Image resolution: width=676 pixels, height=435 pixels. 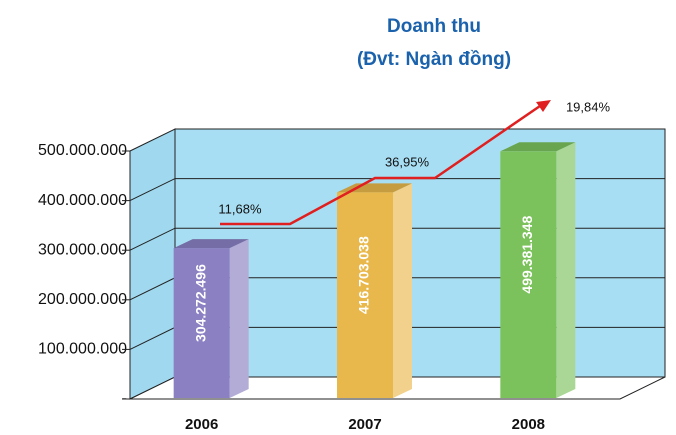 What do you see at coordinates (380, 165) in the screenshot?
I see `growth-line` at bounding box center [380, 165].